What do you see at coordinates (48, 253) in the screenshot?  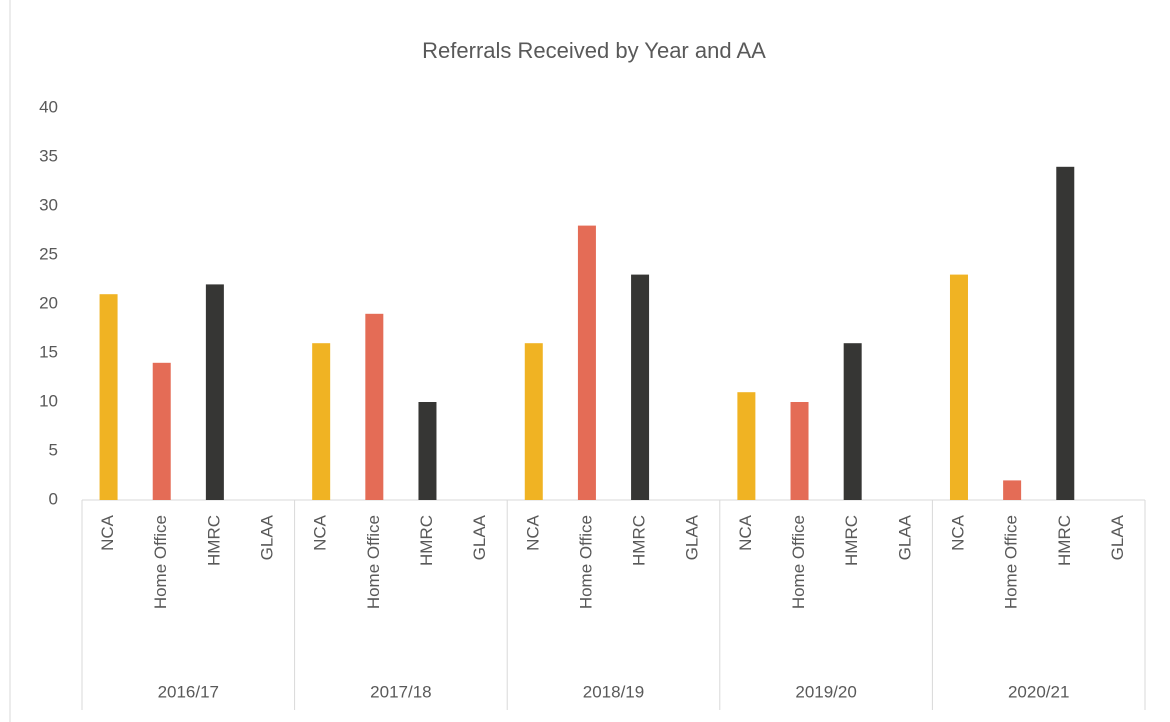 I see `y-tick-label: 25` at bounding box center [48, 253].